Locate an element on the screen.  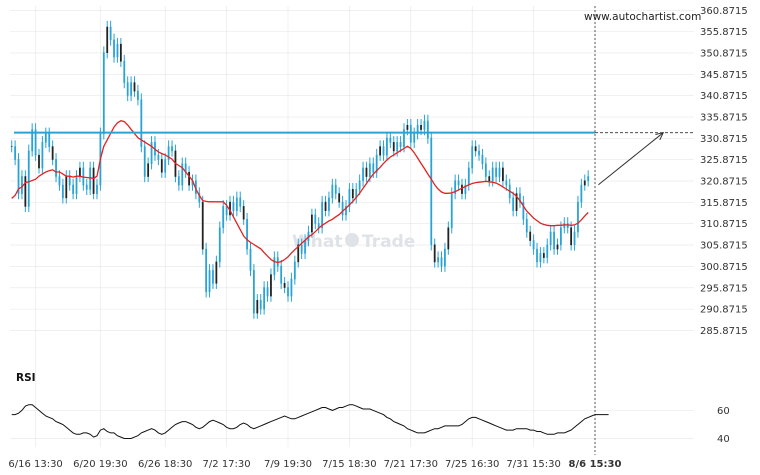
rsi-tick-label: 60 is located at coordinates (723, 411).